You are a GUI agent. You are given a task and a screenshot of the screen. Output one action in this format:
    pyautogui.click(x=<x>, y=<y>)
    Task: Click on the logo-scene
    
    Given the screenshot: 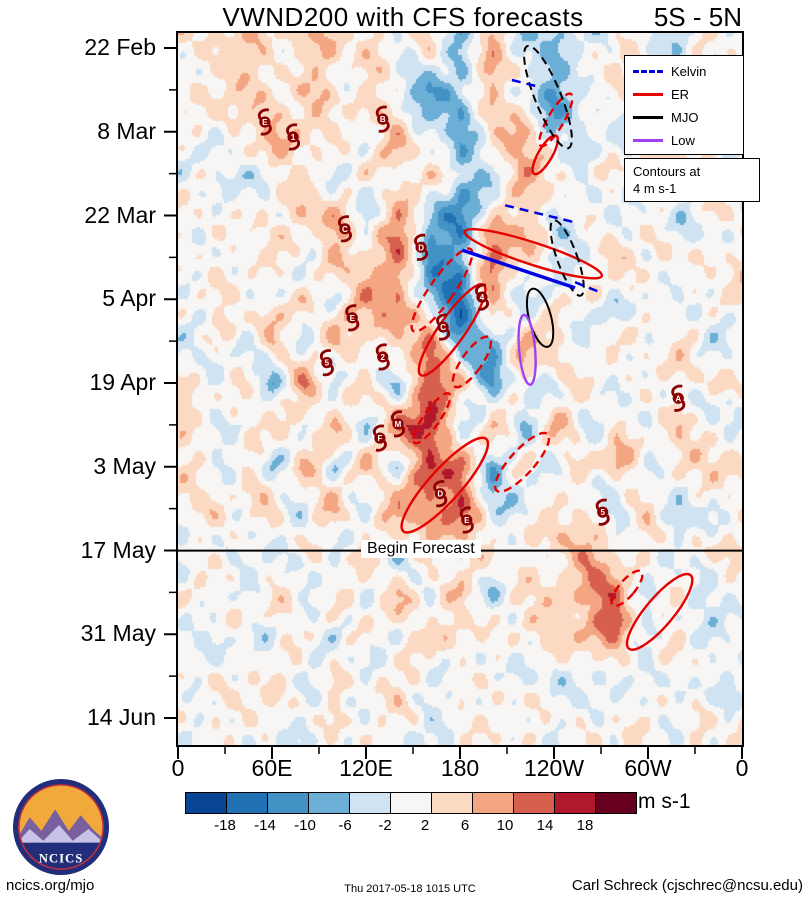 What is the action you would take?
    pyautogui.click(x=61, y=827)
    